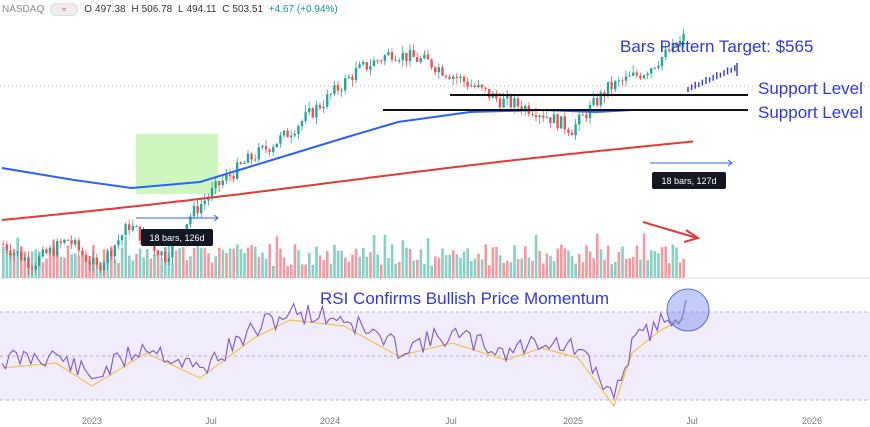 This screenshot has height=427, width=870. What do you see at coordinates (64, 9) in the screenshot?
I see `chart-type-toggle-icon: ≈` at bounding box center [64, 9].